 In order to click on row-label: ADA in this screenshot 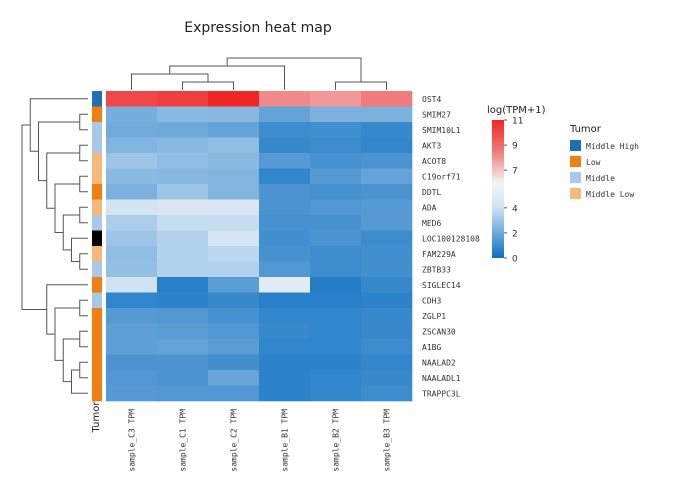, I will do `click(429, 207)`.